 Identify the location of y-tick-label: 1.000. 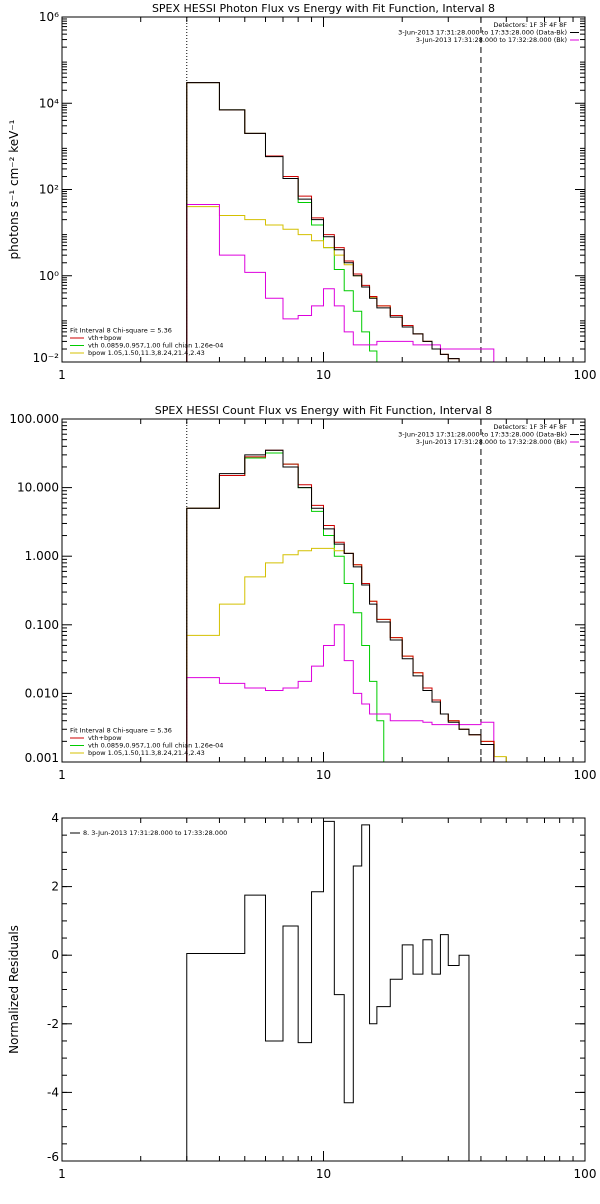
(42, 556).